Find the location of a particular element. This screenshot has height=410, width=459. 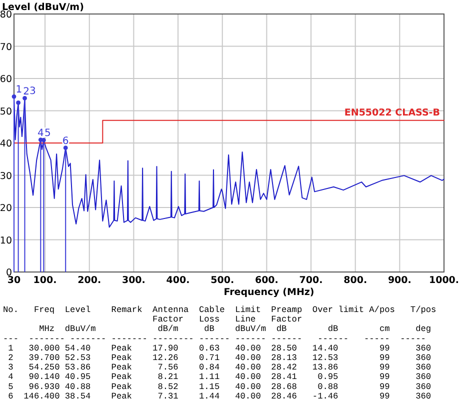

annotation: 1 is located at coordinates (19, 90).